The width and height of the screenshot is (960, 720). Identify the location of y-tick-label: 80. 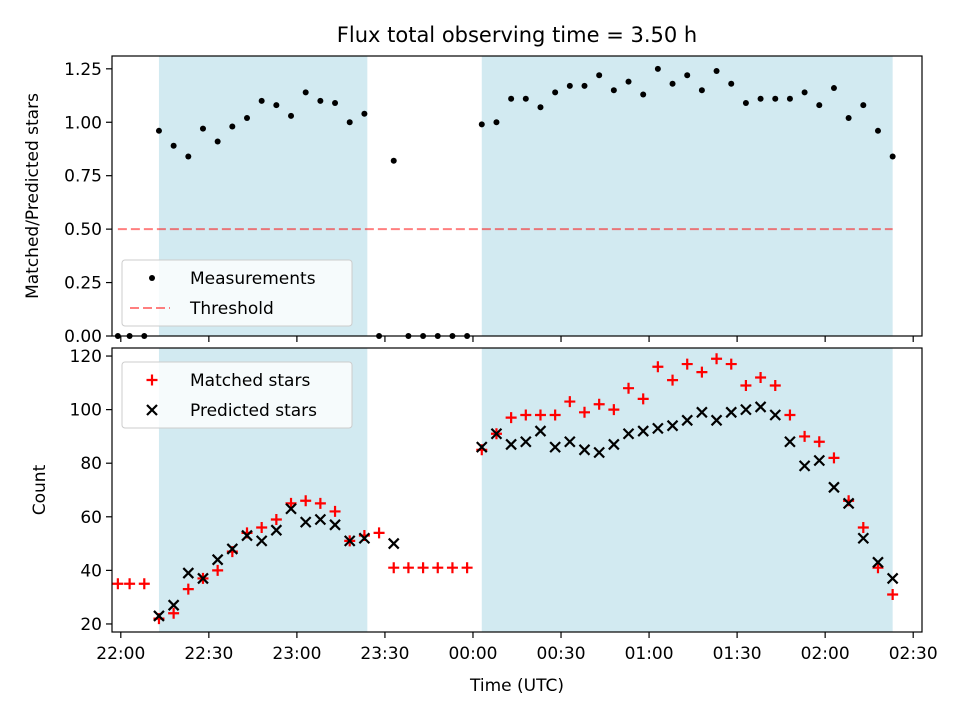
(91, 464).